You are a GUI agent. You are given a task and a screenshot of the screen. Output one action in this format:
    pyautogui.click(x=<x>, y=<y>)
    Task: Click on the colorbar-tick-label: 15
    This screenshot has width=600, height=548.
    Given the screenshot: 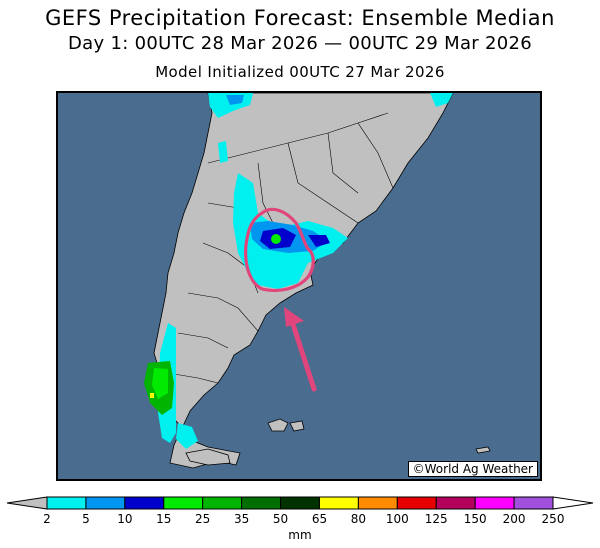 What is the action you would take?
    pyautogui.click(x=164, y=519)
    